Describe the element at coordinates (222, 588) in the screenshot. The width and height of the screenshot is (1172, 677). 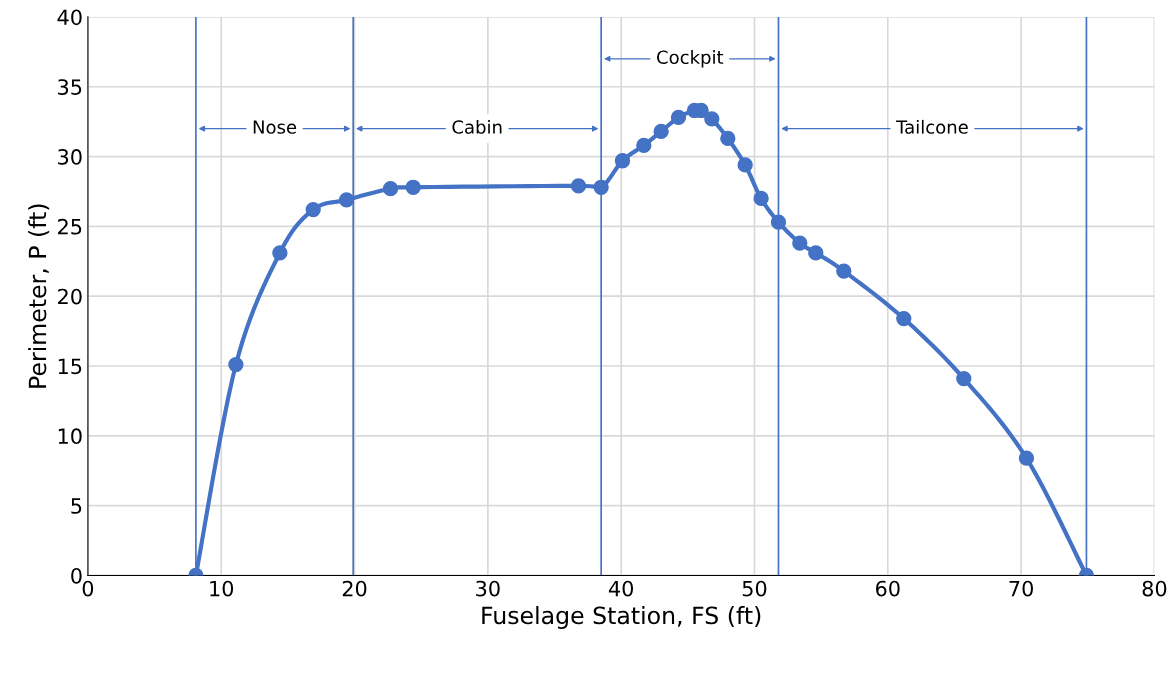
I see `x-tick-label: 10` at that location.